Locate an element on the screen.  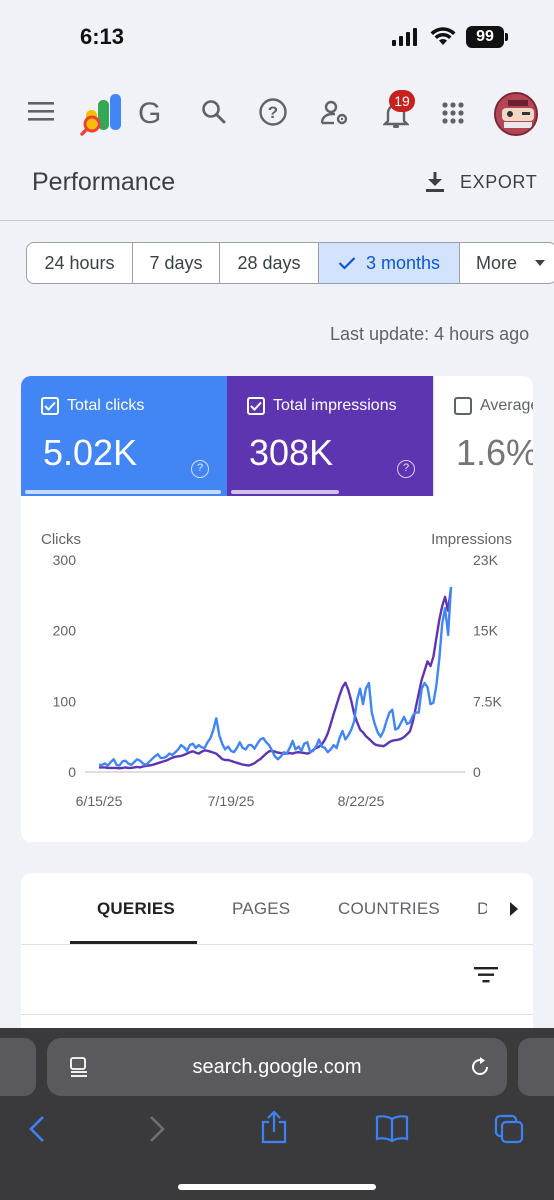
brand-text: G is located at coordinates (150, 113).